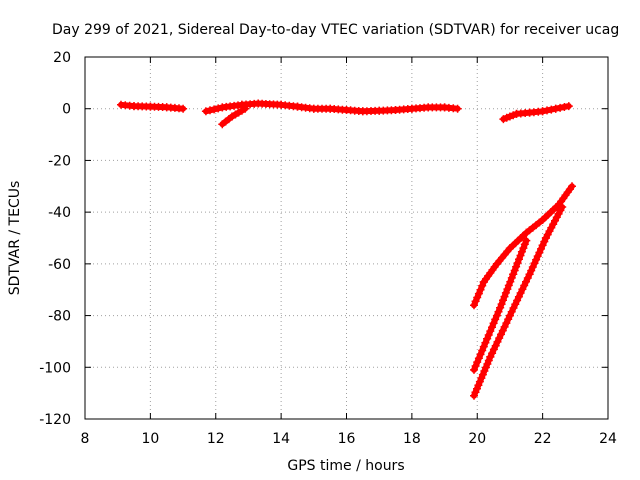 The width and height of the screenshot is (640, 480). What do you see at coordinates (150, 439) in the screenshot?
I see `x-tick-label: 10` at bounding box center [150, 439].